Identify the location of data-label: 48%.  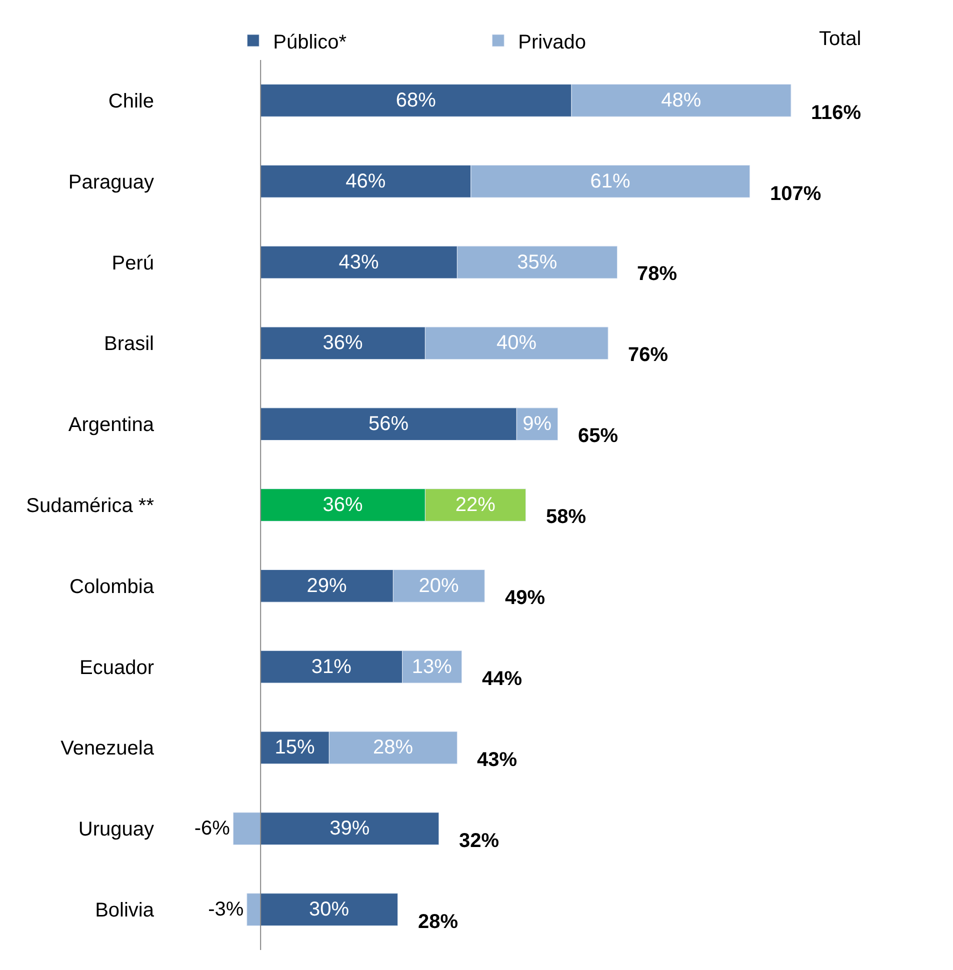
(681, 100).